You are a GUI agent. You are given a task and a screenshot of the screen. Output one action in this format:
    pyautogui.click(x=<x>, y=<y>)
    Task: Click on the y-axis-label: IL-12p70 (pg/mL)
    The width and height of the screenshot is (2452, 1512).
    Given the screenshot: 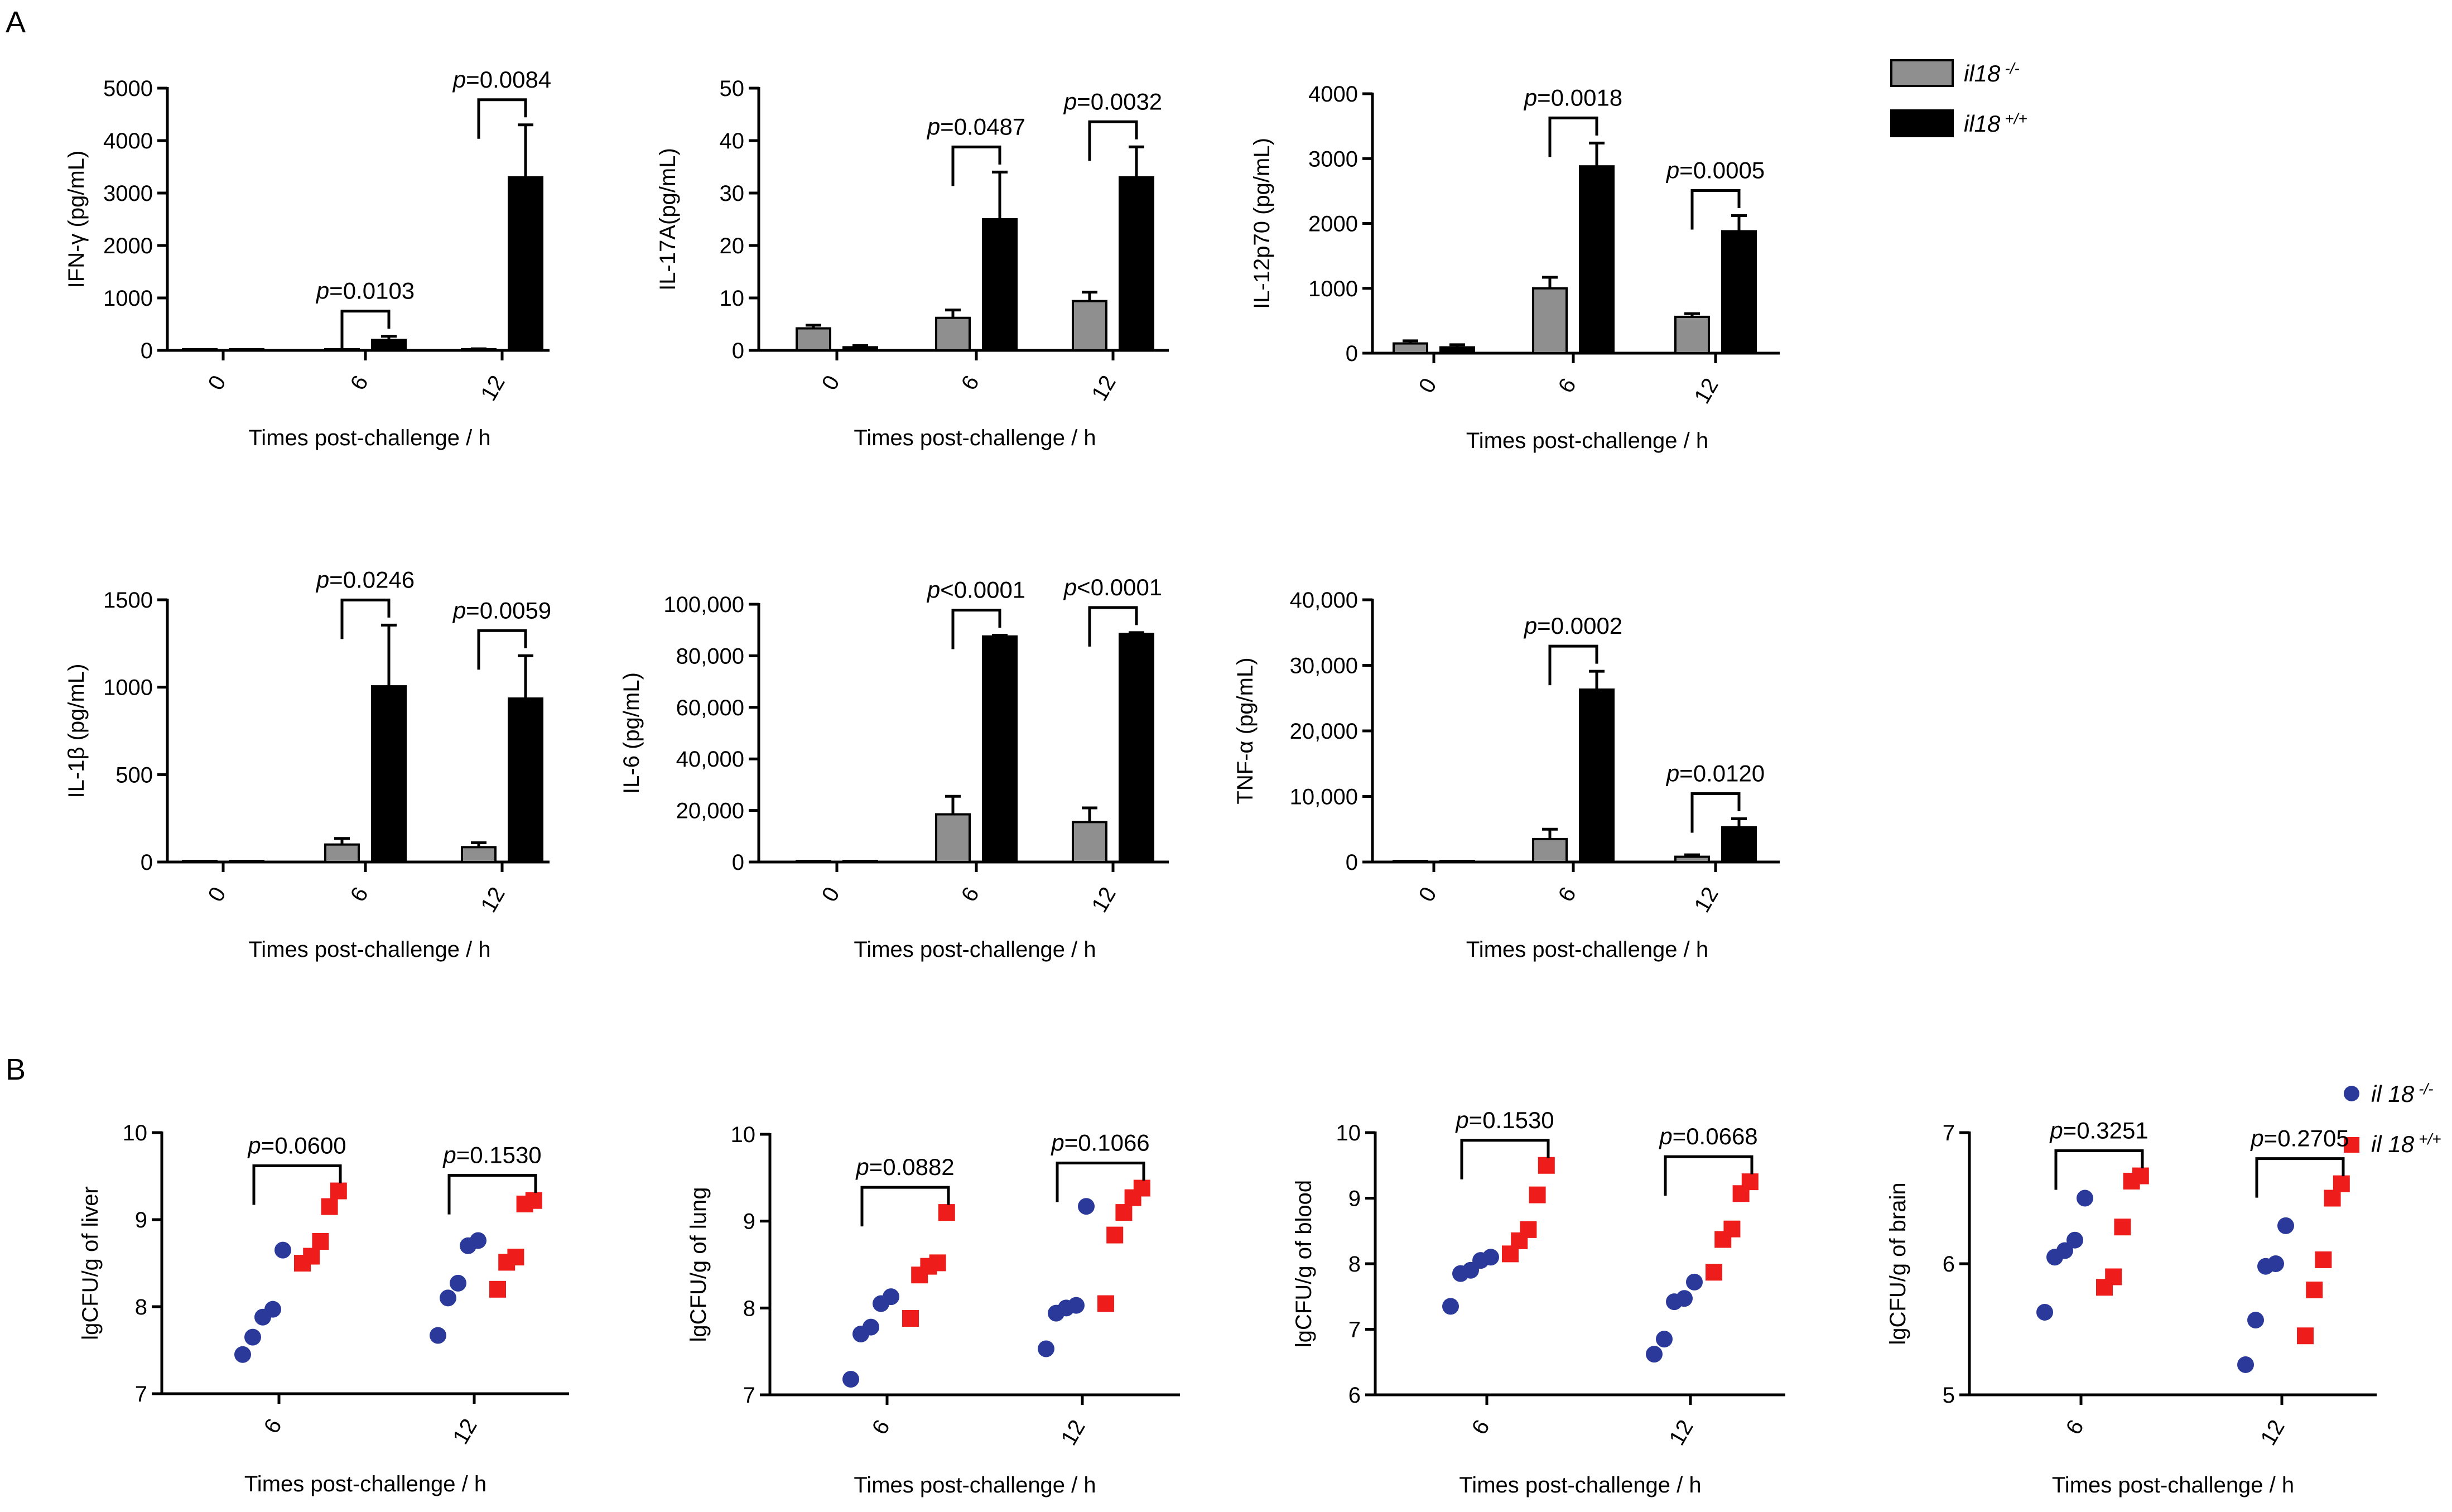 What is the action you would take?
    pyautogui.click(x=1262, y=223)
    